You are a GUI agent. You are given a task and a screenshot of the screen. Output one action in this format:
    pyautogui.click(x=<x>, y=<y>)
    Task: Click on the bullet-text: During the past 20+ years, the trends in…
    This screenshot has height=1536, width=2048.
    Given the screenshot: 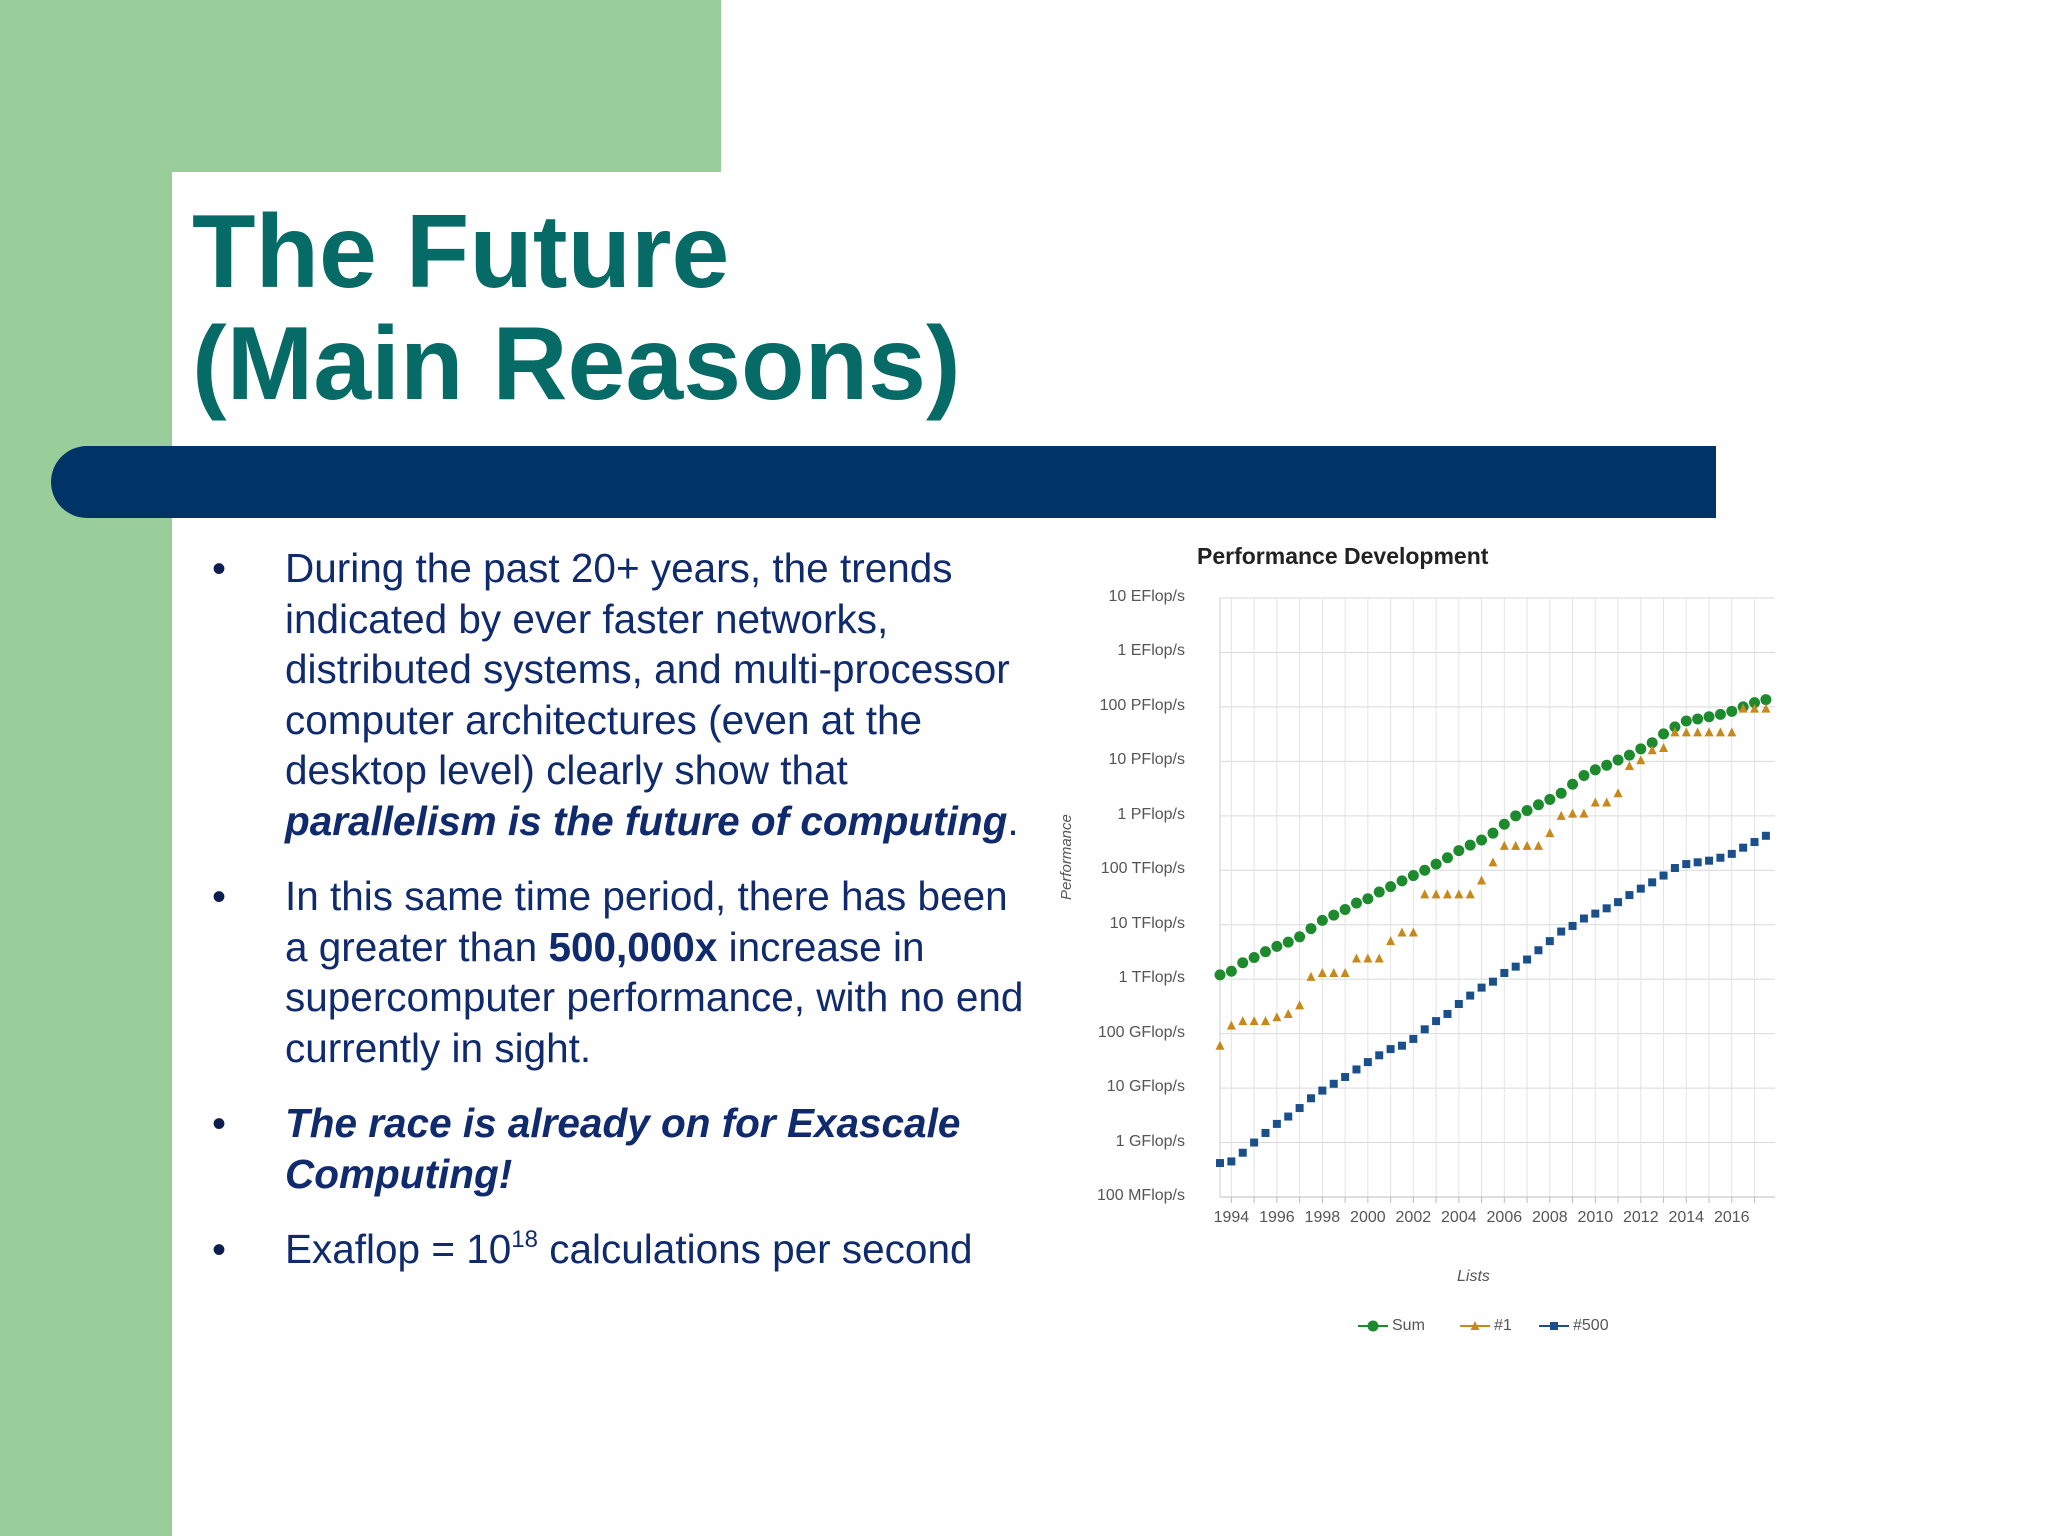 What is the action you would take?
    pyautogui.click(x=647, y=669)
    